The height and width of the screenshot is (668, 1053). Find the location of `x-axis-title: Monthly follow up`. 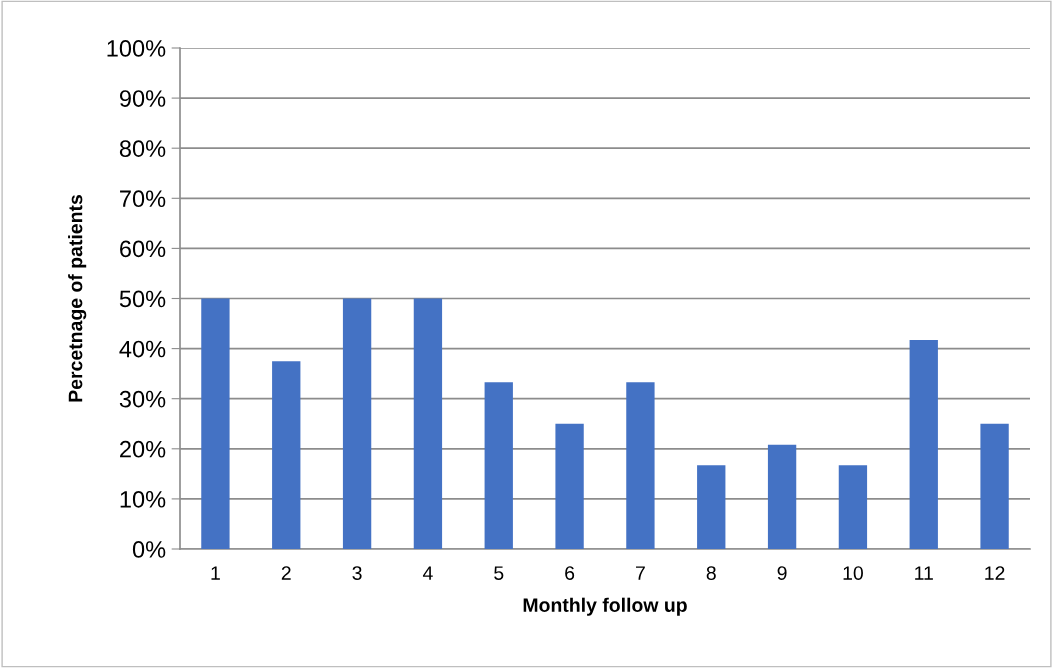

x-axis-title: Monthly follow up is located at coordinates (605, 606).